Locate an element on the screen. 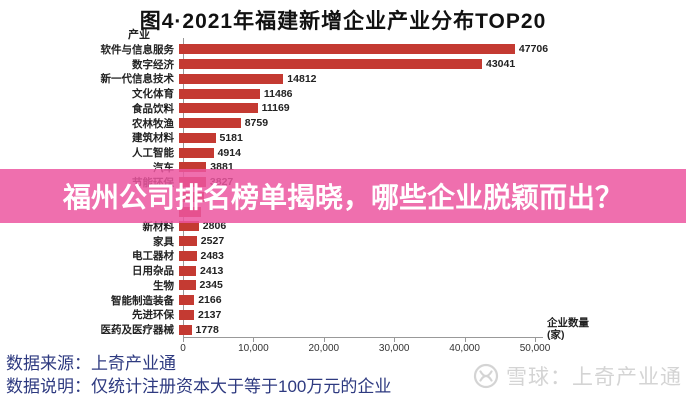 This screenshot has height=400, width=686. x-axis-tick-label: 30,000 is located at coordinates (394, 348).